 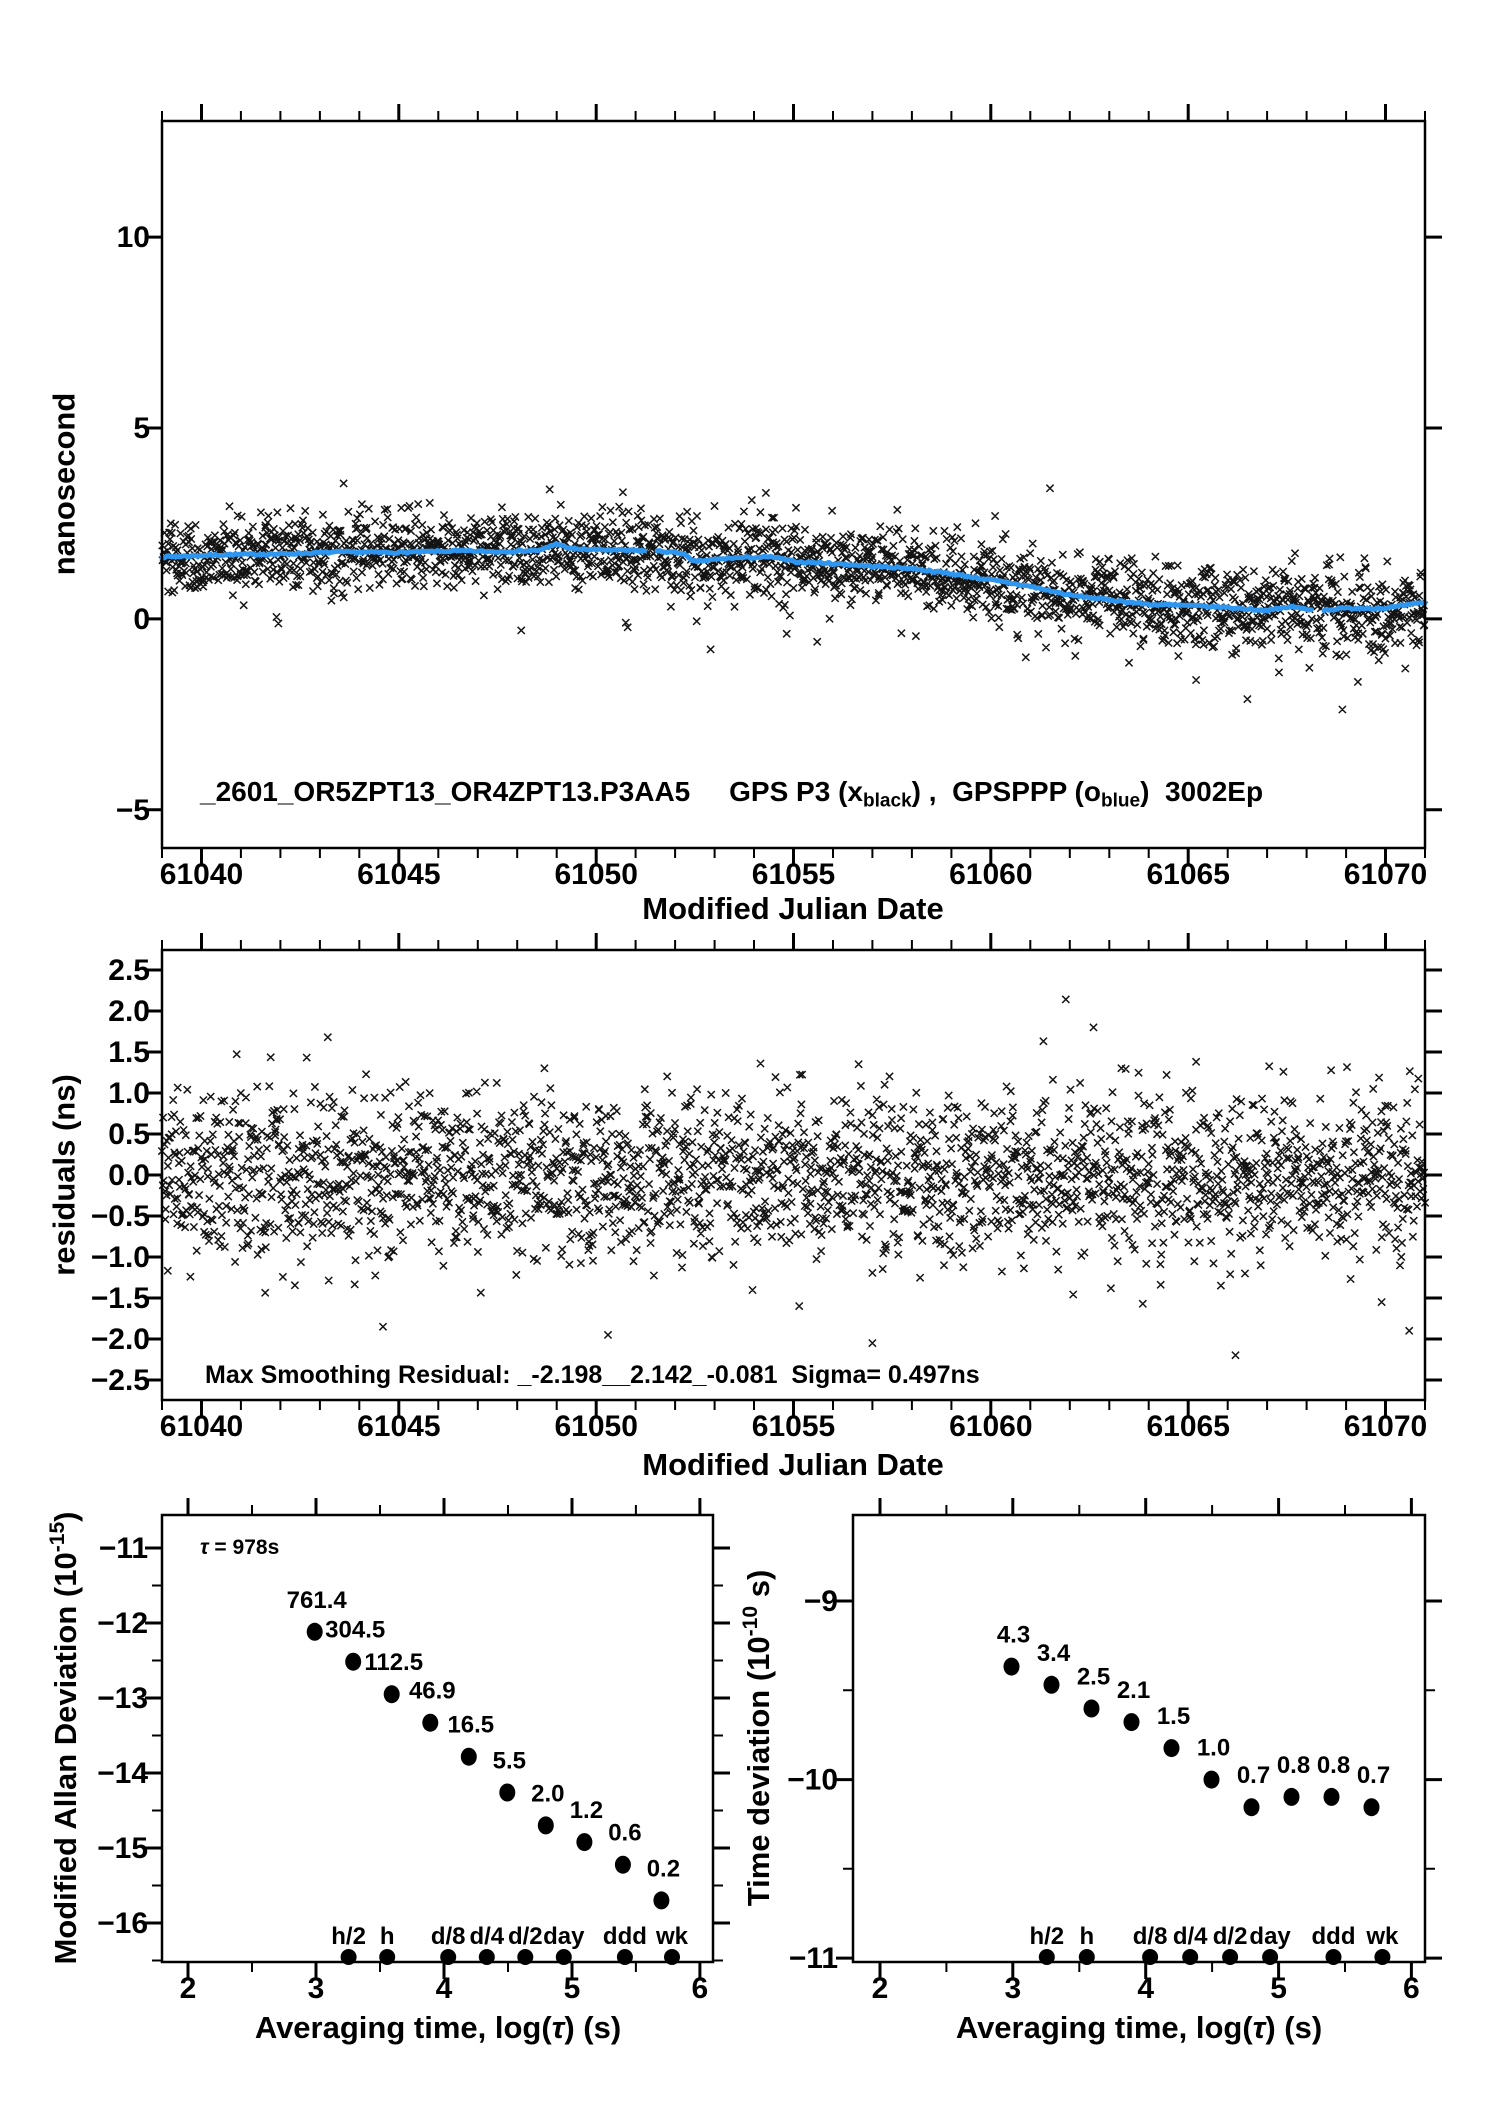 I want to click on time-marker-label: h/2, so click(x=1046, y=1936).